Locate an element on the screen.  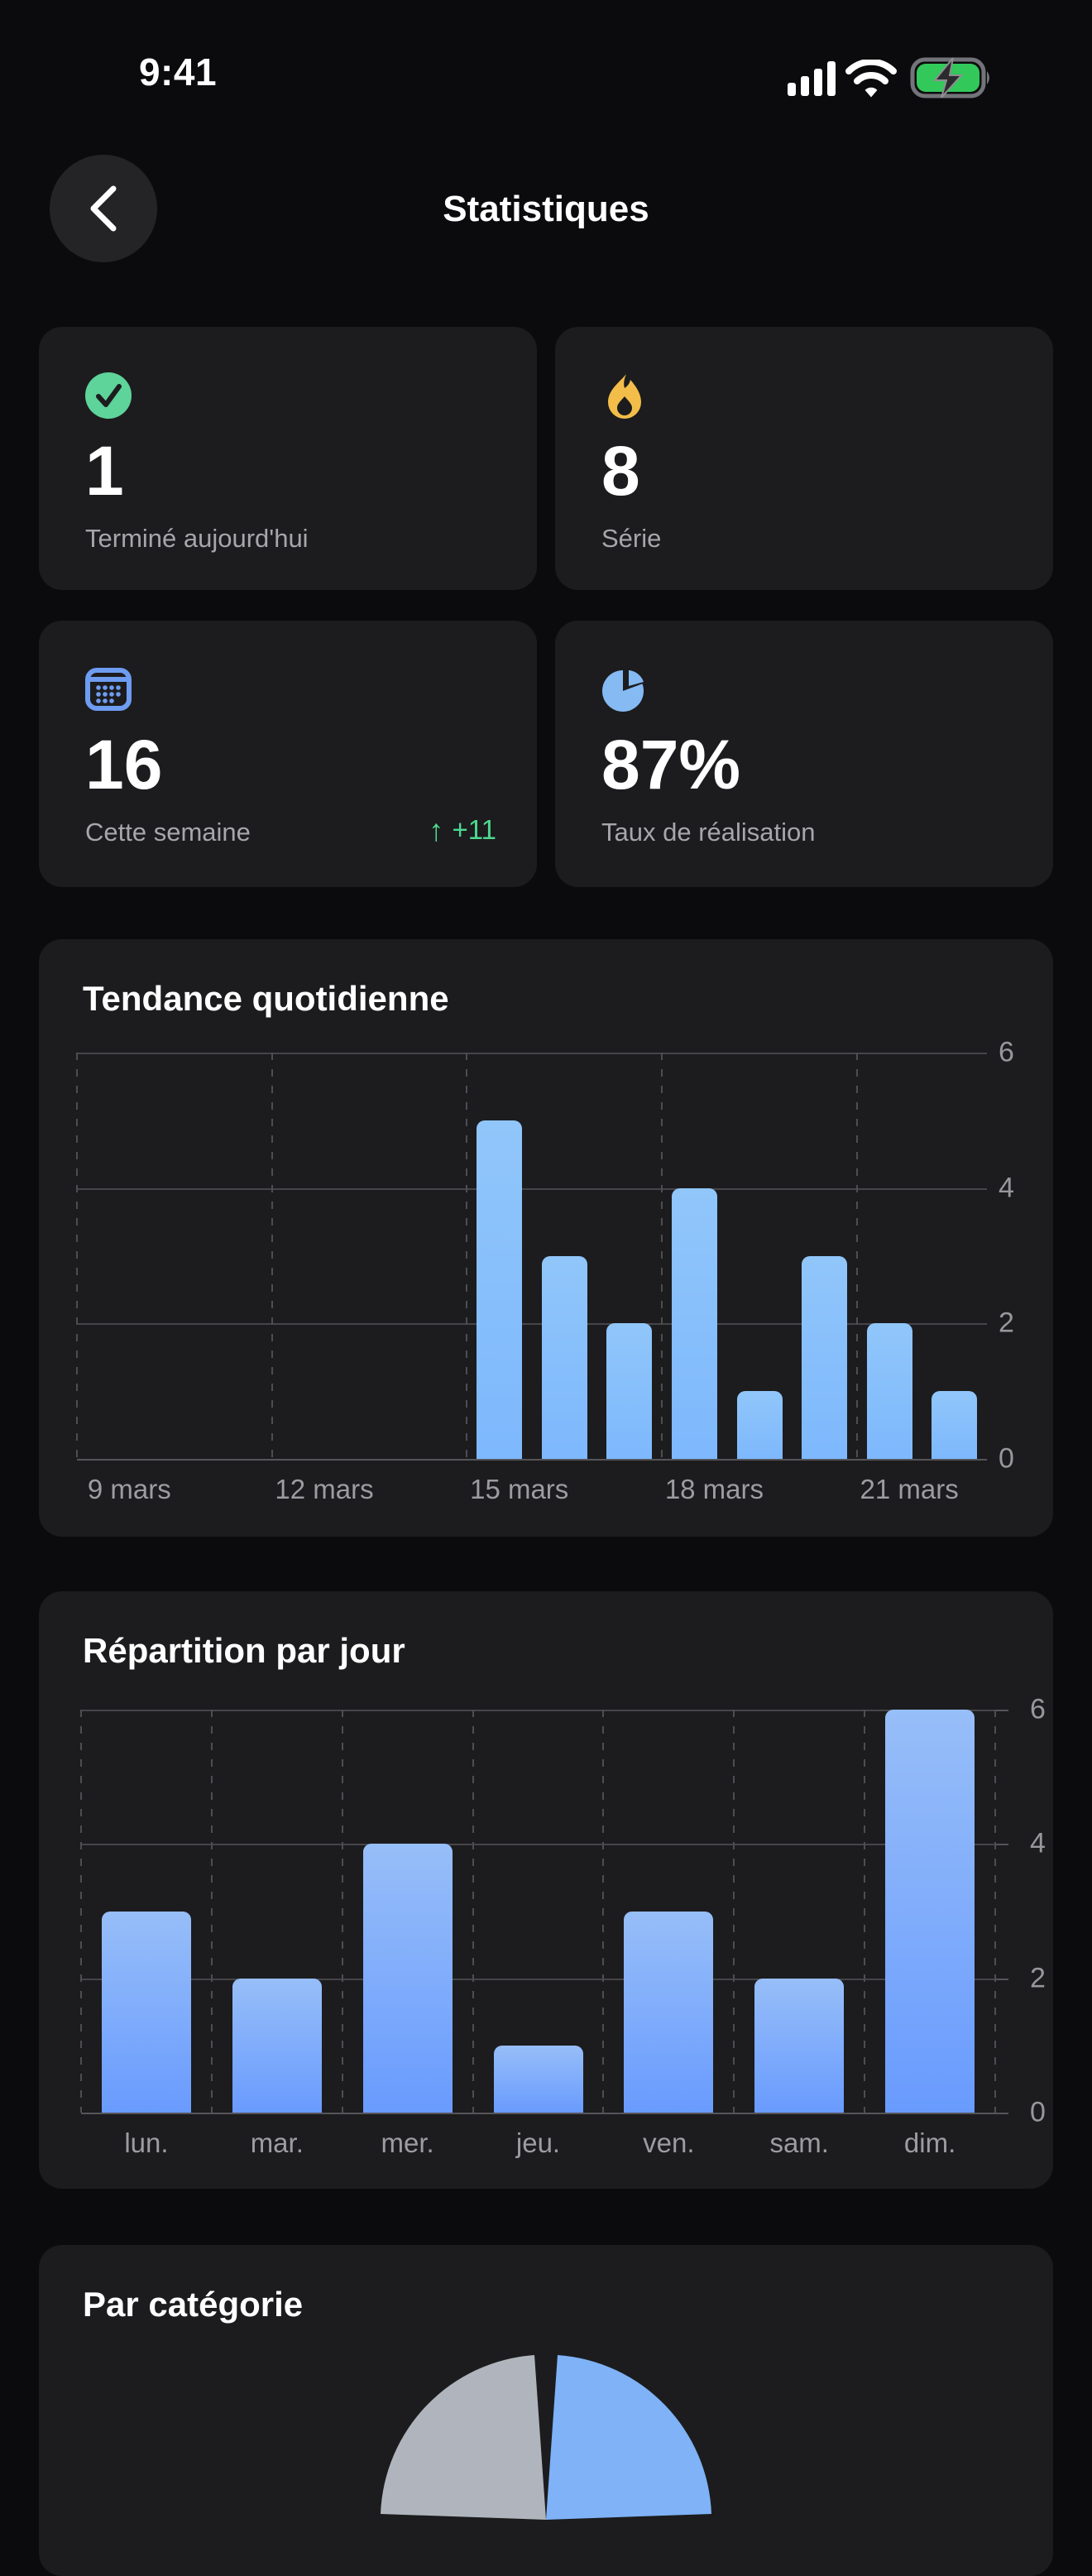
flame-icon is located at coordinates (624, 397).